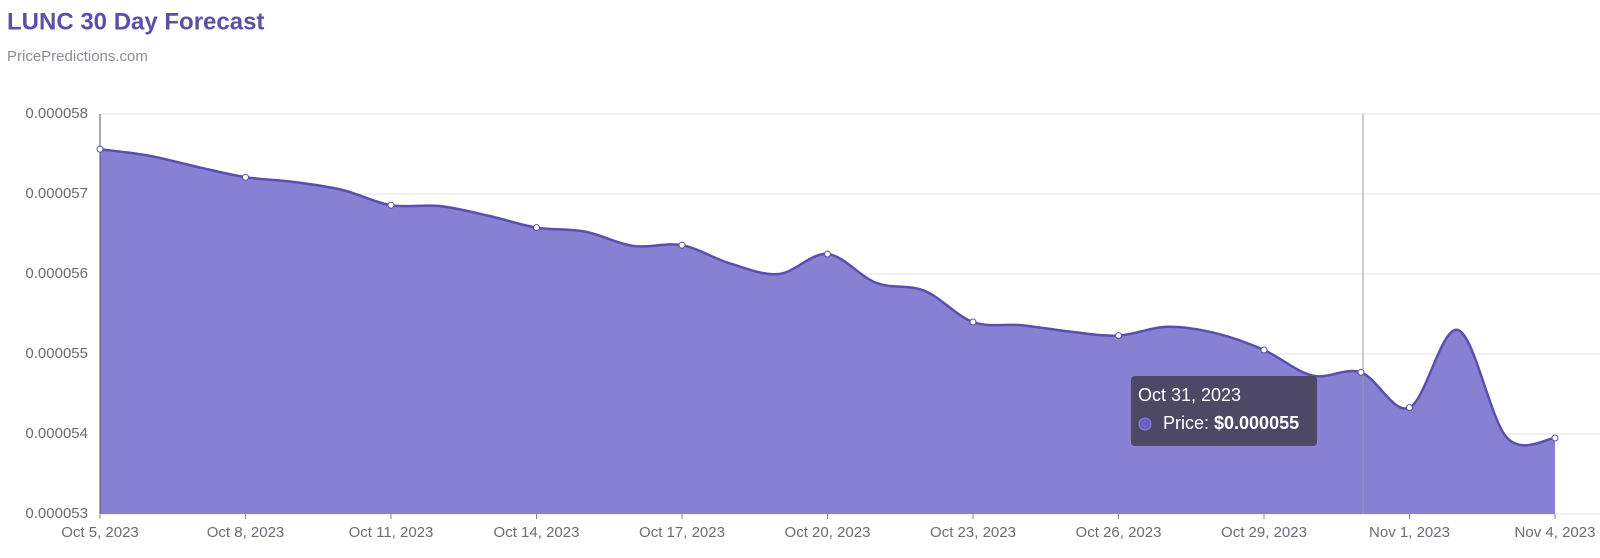 The image size is (1600, 558). What do you see at coordinates (1256, 423) in the screenshot?
I see `tooltip-value: $0.000055` at bounding box center [1256, 423].